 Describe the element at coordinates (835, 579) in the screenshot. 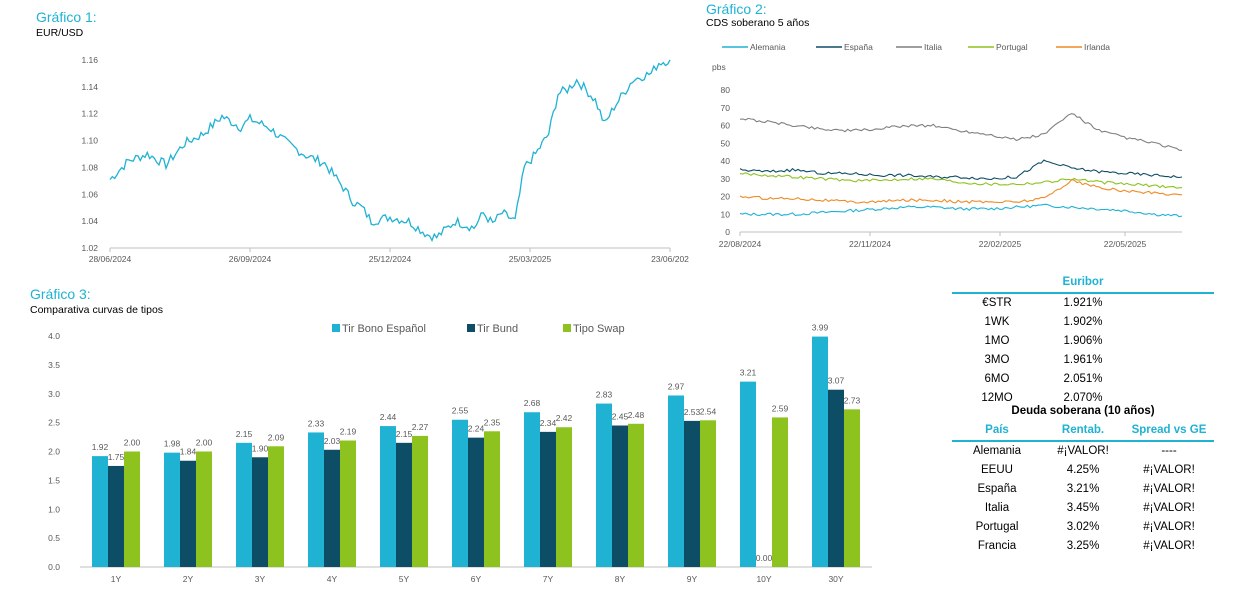

I see `chart3-category-label: 30Y` at that location.